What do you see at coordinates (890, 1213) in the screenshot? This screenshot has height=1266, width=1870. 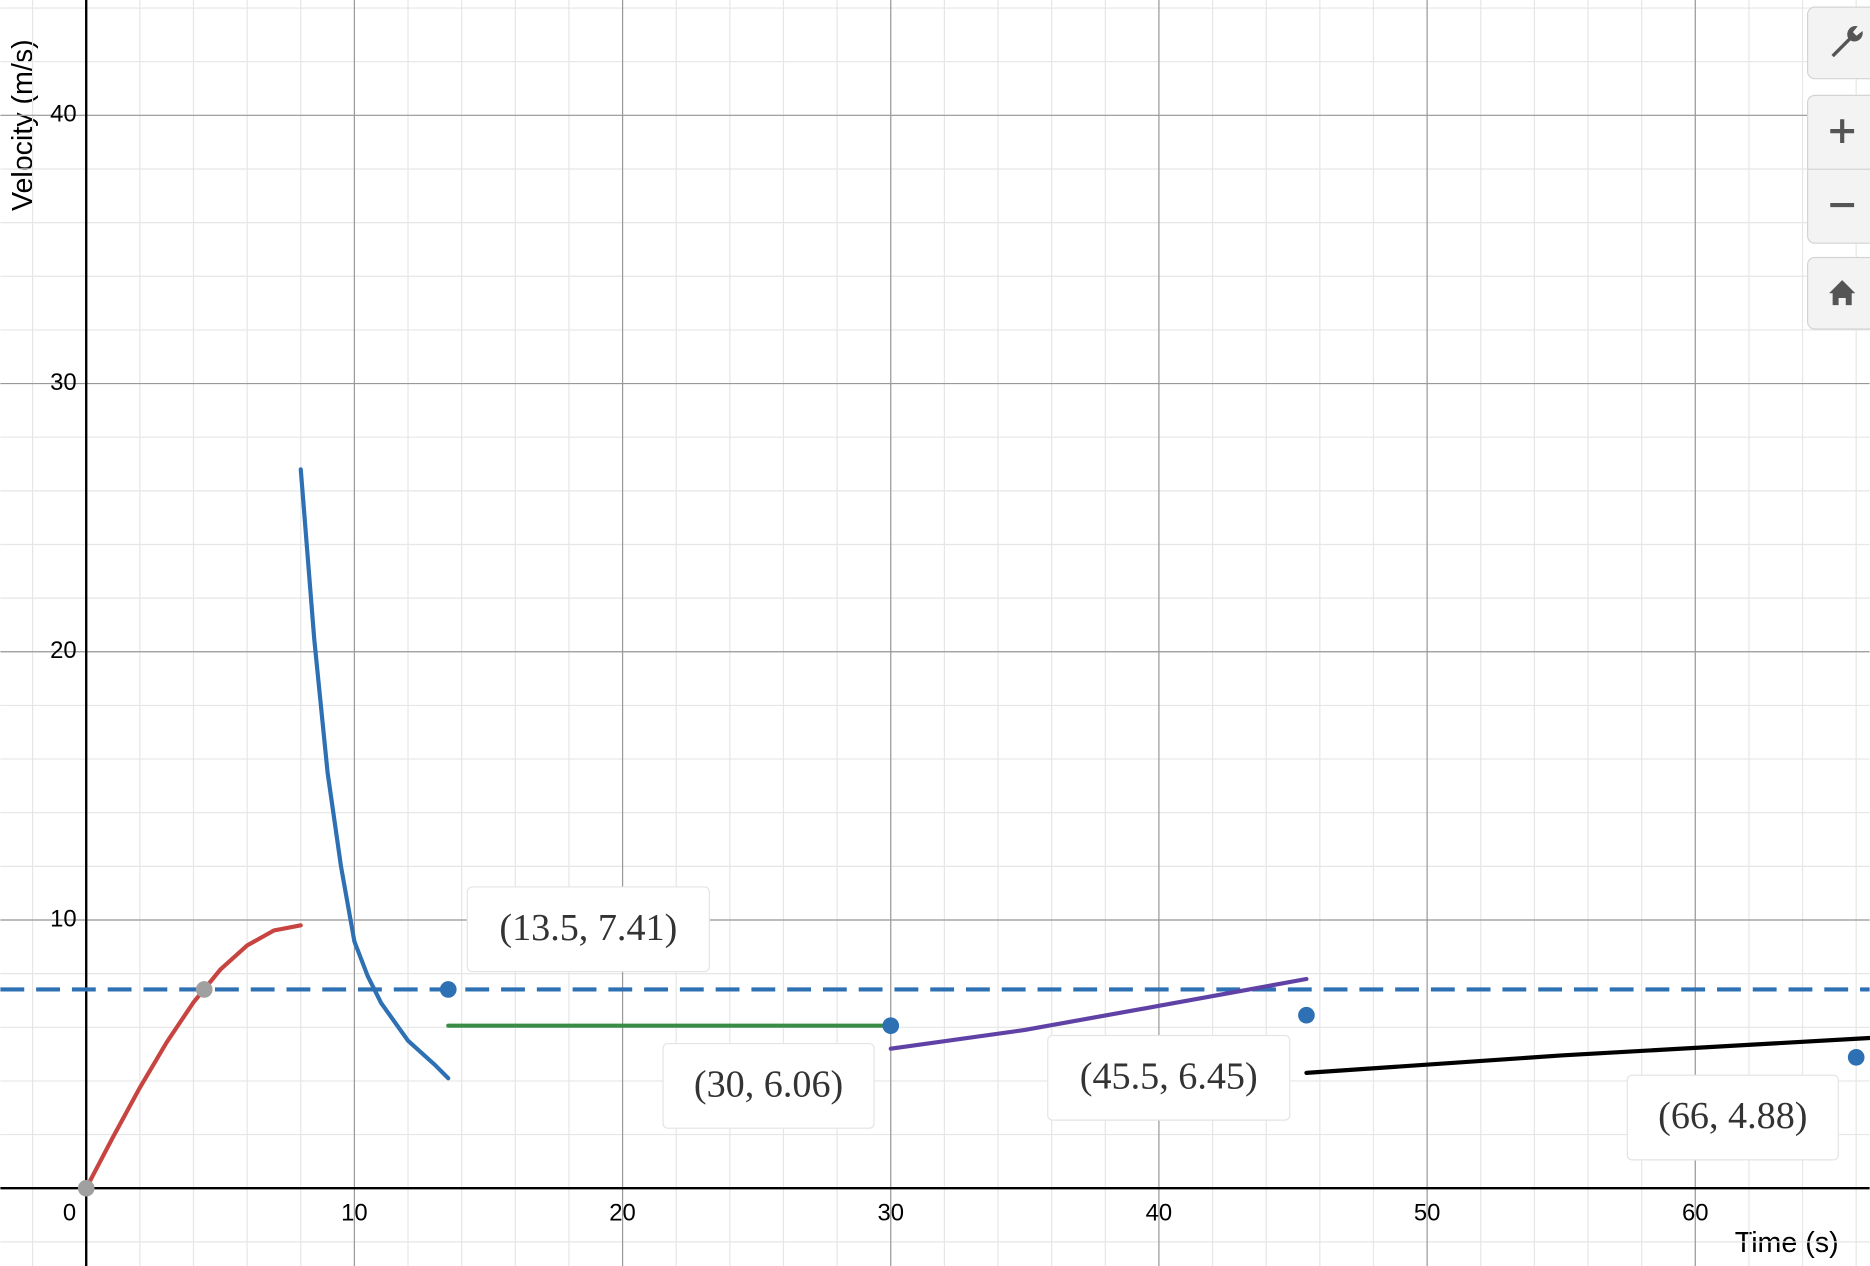 I see `x-tick-label: 30` at bounding box center [890, 1213].